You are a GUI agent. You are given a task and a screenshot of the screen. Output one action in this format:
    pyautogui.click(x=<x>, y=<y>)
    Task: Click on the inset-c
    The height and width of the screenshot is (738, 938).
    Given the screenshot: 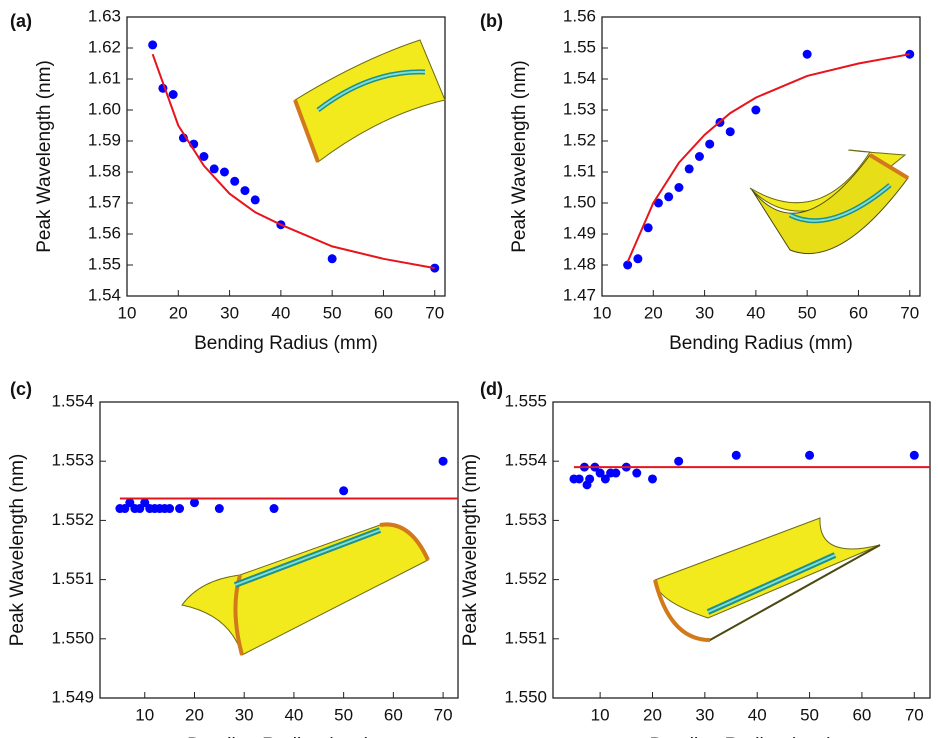 What is the action you would take?
    pyautogui.click(x=305, y=589)
    